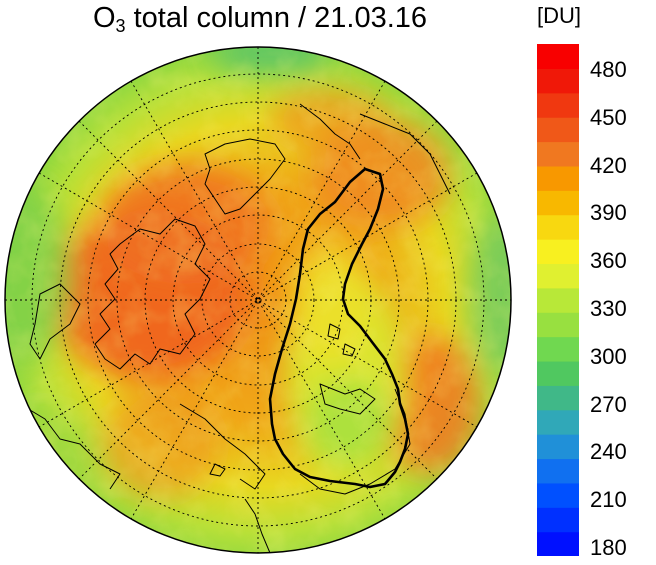 This screenshot has height=565, width=656. Describe the element at coordinates (608, 500) in the screenshot. I see `colorbar-tick-label: 210` at that location.